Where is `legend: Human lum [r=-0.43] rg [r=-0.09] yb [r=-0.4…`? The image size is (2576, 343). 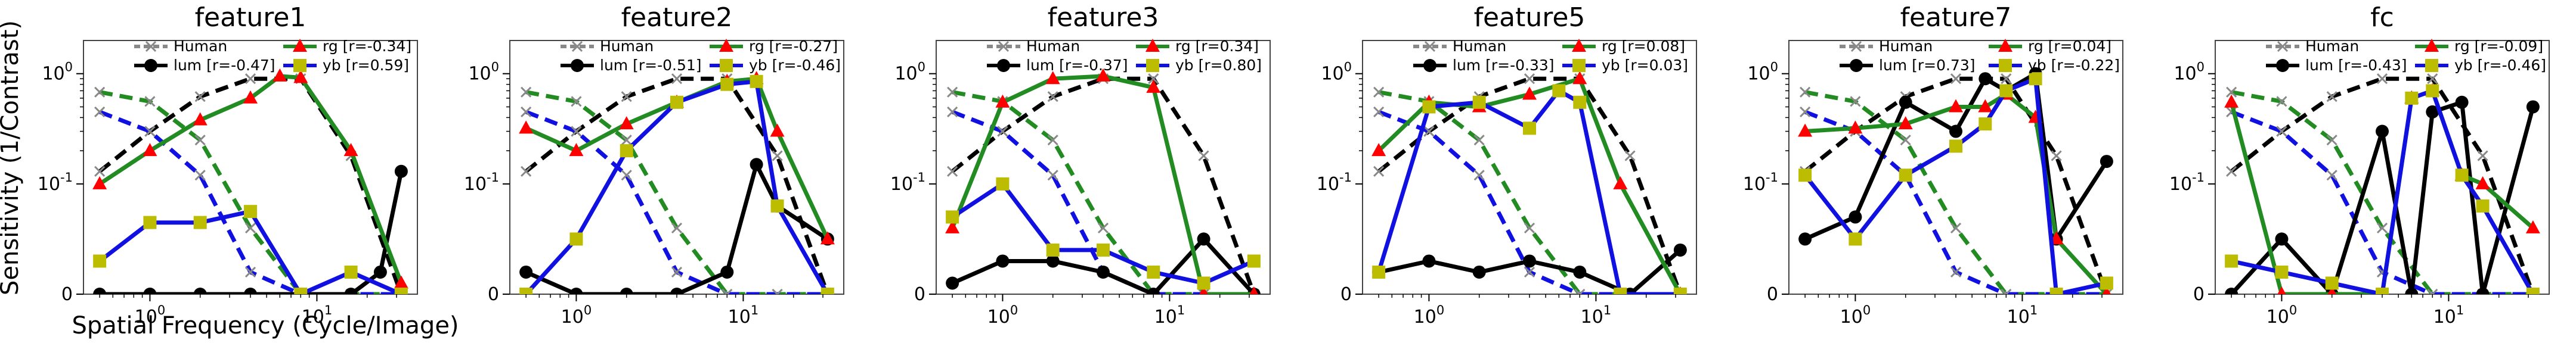
legend: Human lum [r=-0.43] rg [r=-0.09] yb [r=-0.4… is located at coordinates (2406, 56).